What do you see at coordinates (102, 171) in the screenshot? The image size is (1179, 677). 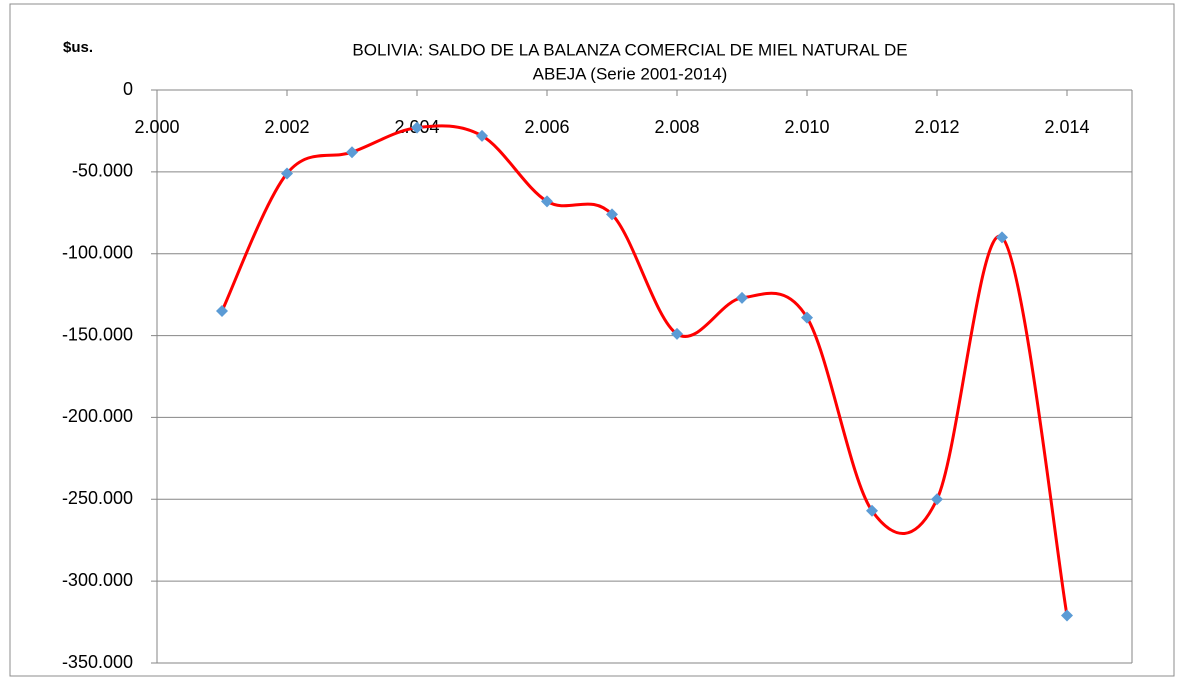 I see `y-tick-label: -50.000` at bounding box center [102, 171].